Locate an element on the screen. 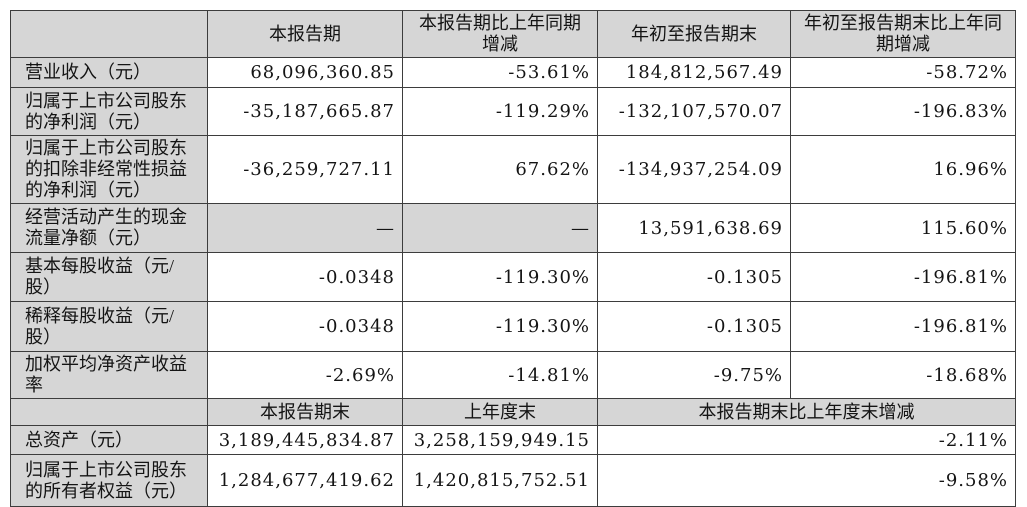 The image size is (1027, 507). value-cell: 115.60% is located at coordinates (903, 228).